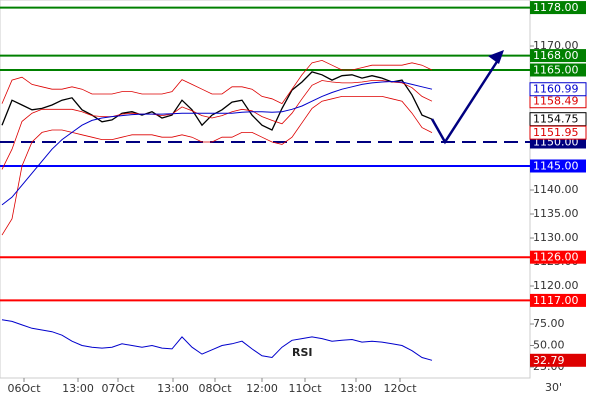  I want to click on arrow-head, so click(496, 57).